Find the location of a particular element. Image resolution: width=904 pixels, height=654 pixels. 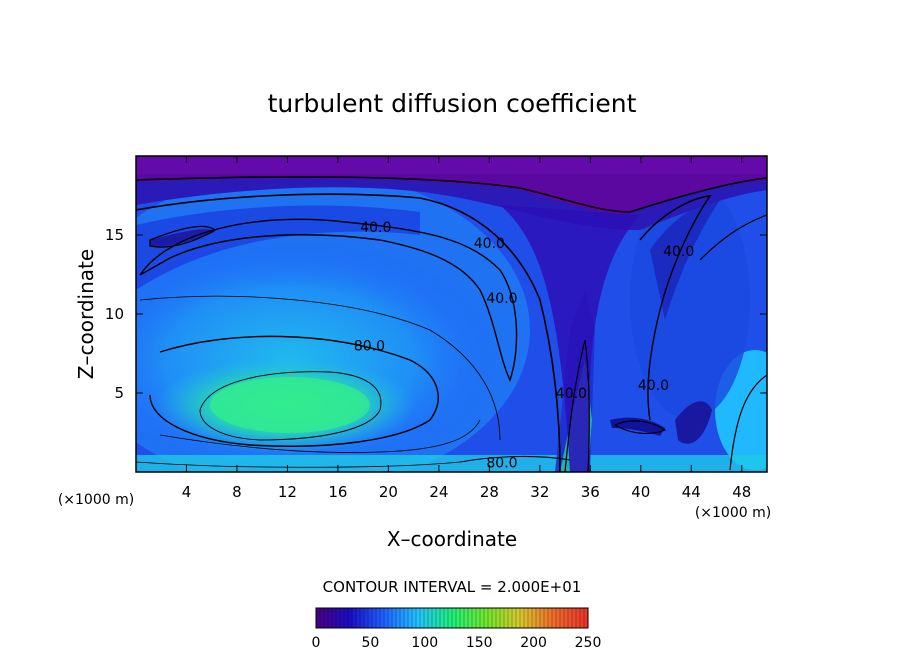

y-tick-label: 5 is located at coordinates (119, 393).